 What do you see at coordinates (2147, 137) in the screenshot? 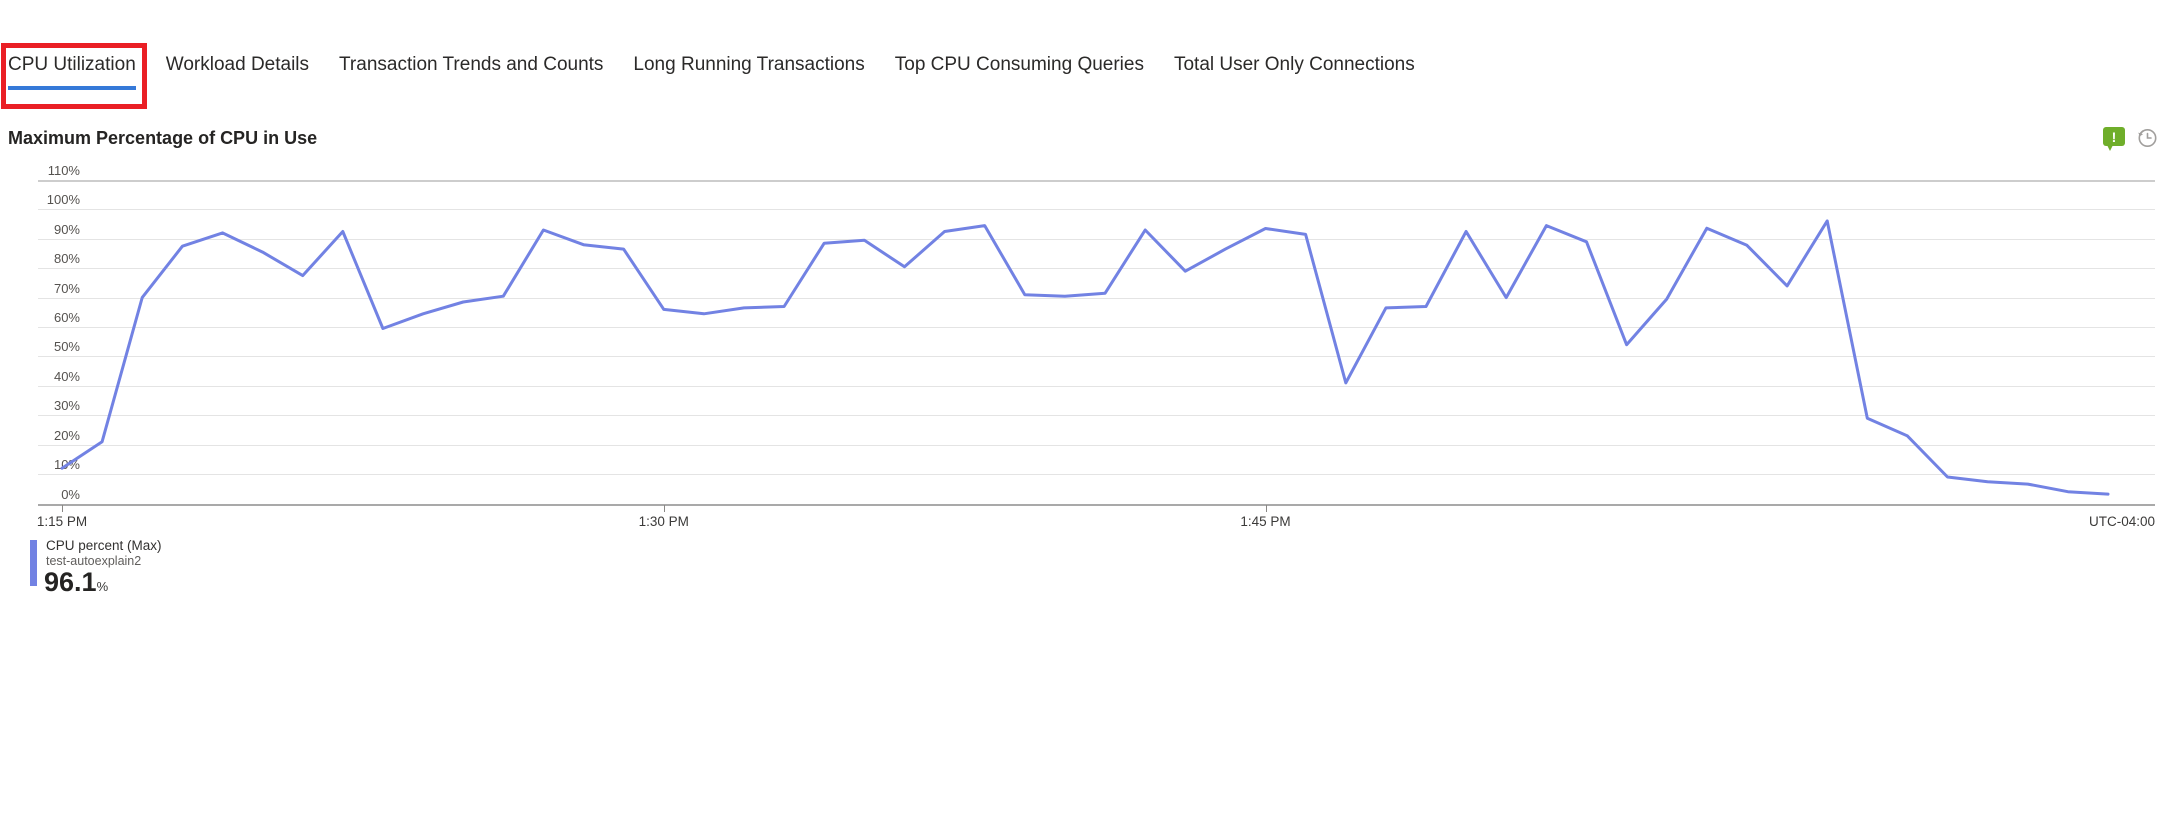
I see `time-settings-icon` at bounding box center [2147, 137].